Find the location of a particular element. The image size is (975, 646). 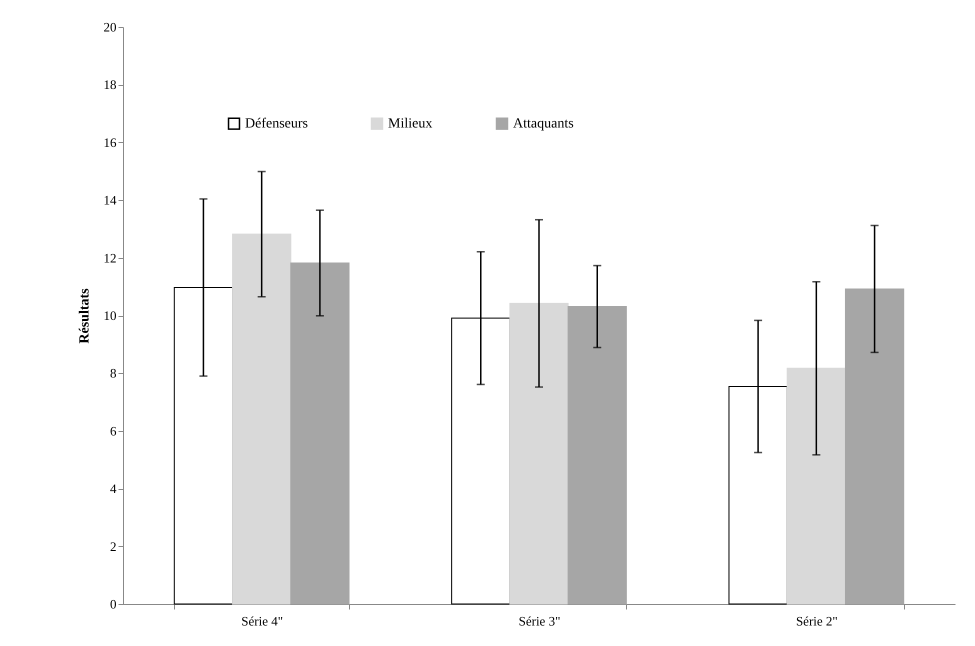

y-axis-title: Résultats is located at coordinates (85, 316).